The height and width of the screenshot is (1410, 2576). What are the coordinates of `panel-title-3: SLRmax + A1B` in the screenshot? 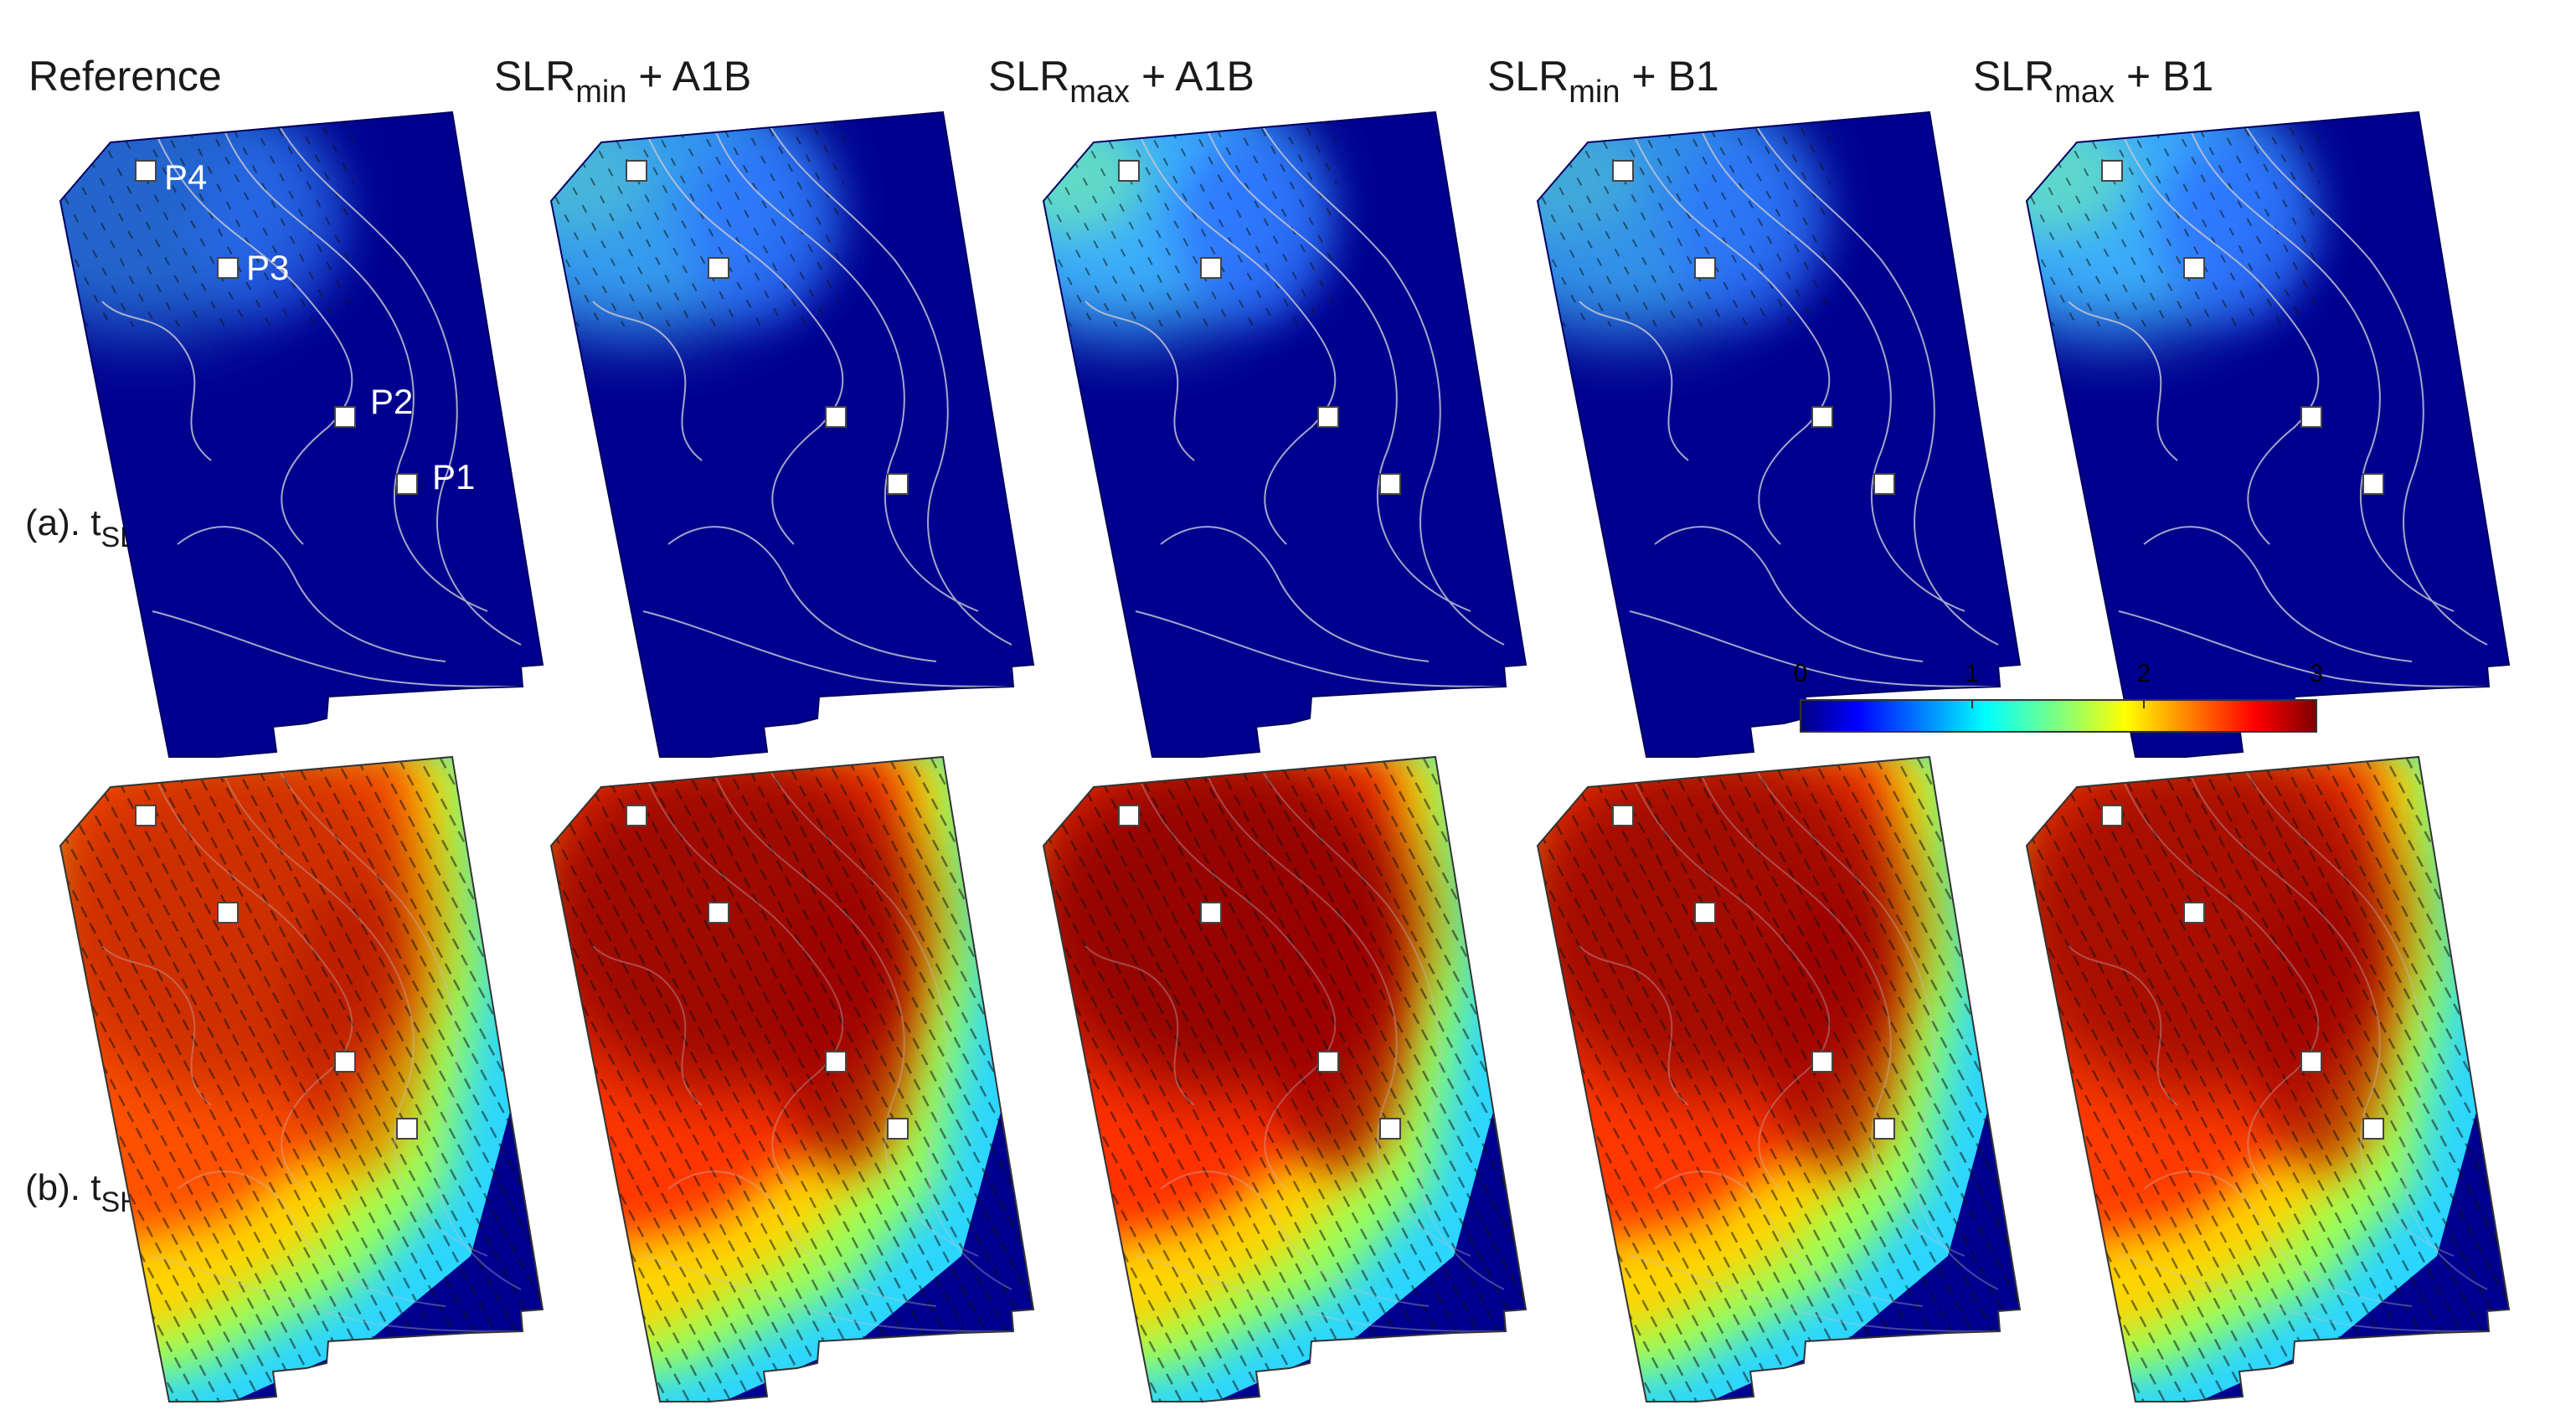 It's located at (1121, 81).